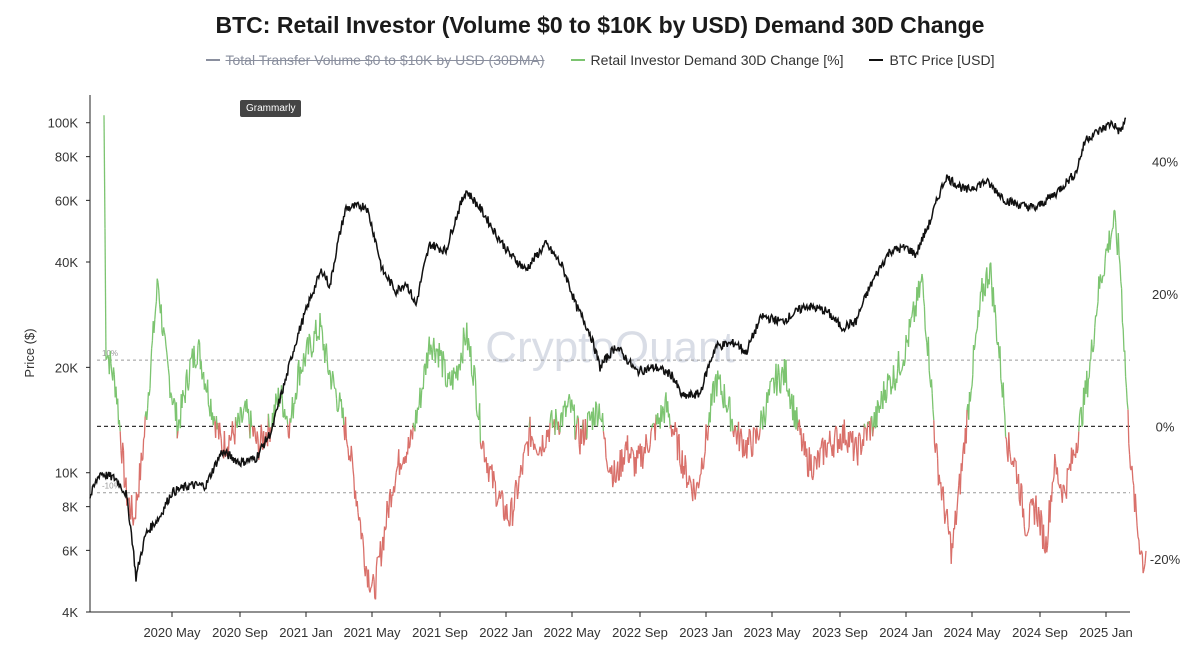 Image resolution: width=1200 pixels, height=645 pixels. What do you see at coordinates (906, 632) in the screenshot?
I see `x-tick-label: 2024 Jan` at bounding box center [906, 632].